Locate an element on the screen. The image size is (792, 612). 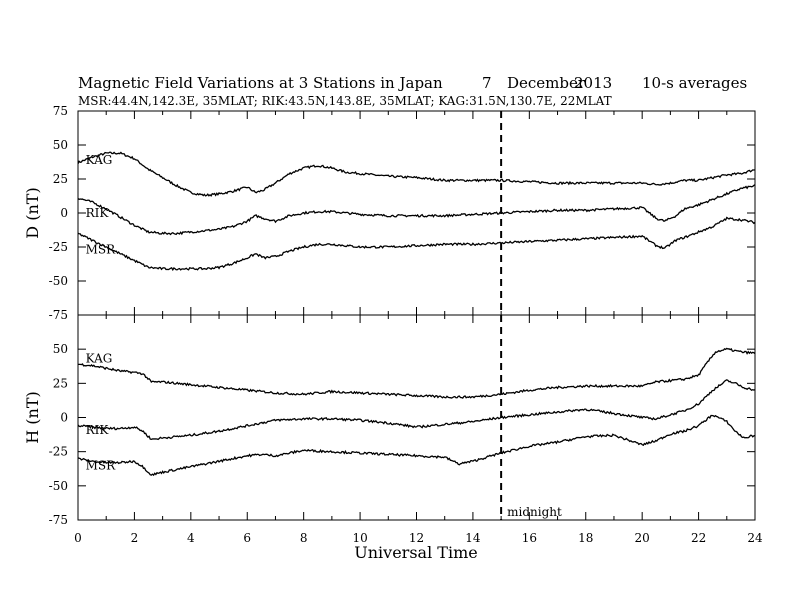
x-tick-label: 4 is located at coordinates (191, 538).